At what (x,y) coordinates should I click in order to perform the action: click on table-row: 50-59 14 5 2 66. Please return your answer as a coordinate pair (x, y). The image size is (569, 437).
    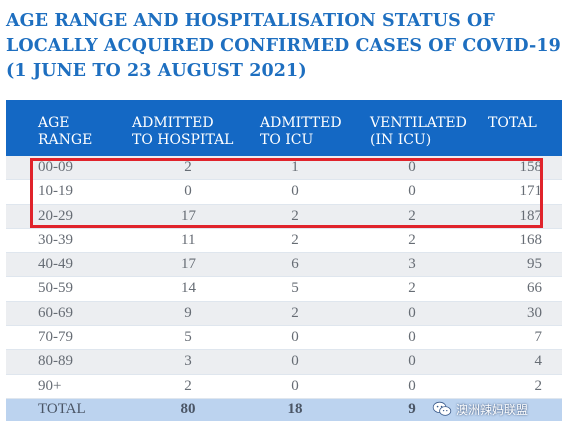
    Looking at the image, I should click on (284, 289).